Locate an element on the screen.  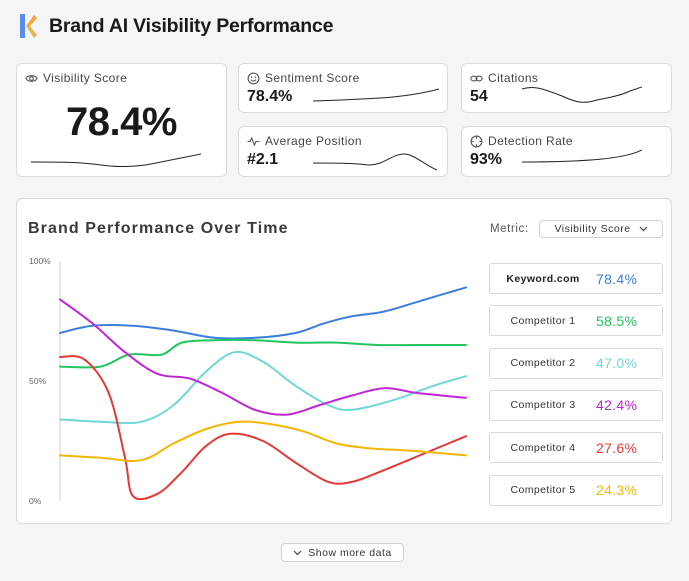
show-more-button: Show more data is located at coordinates (342, 552).